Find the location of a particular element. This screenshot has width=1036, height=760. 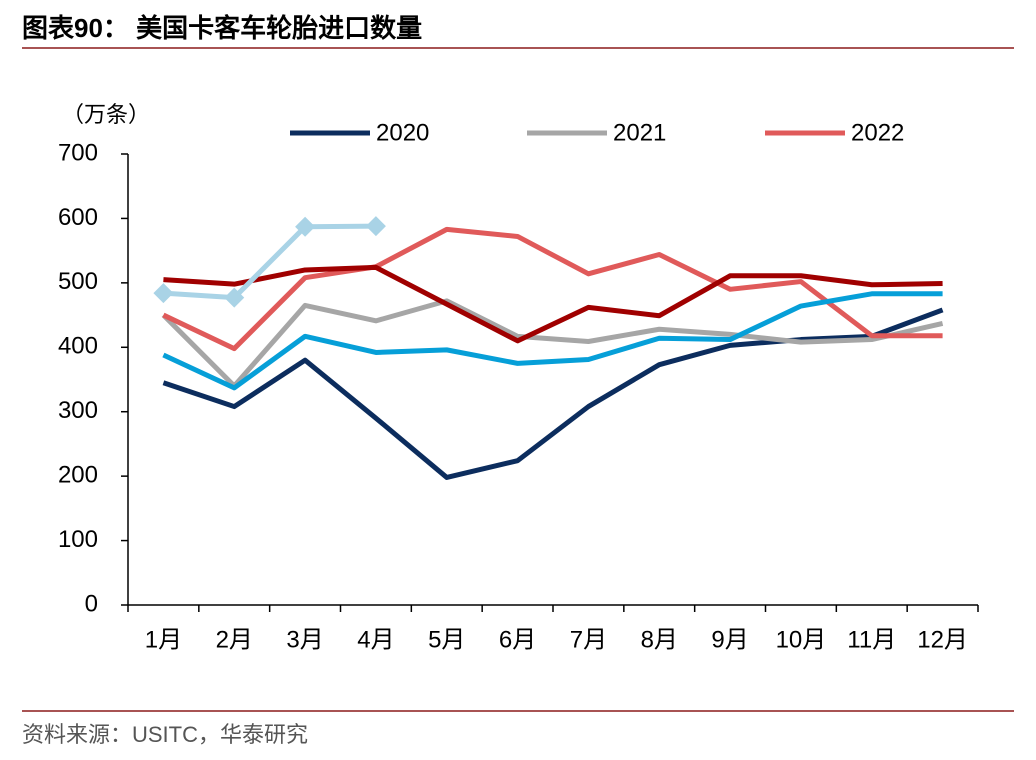

legend-label: 2022 is located at coordinates (877, 132).